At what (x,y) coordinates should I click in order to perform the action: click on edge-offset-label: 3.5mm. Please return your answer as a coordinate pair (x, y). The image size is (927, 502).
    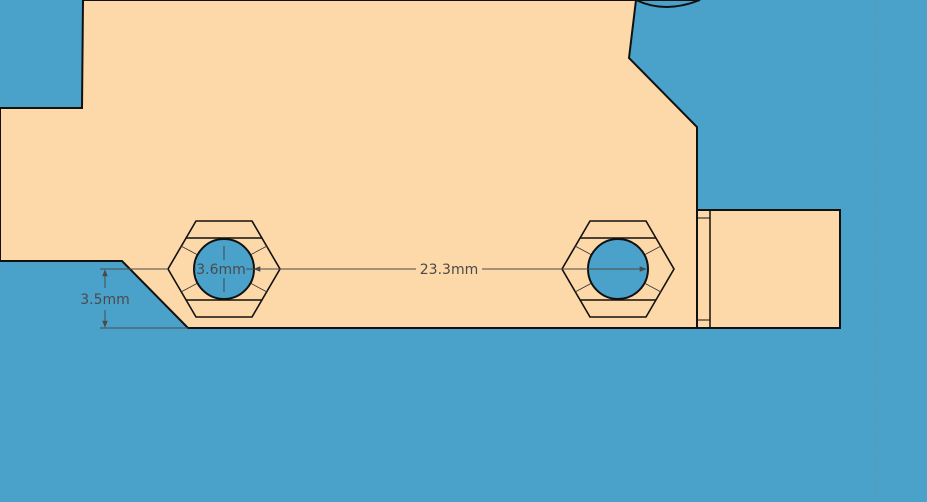
    Looking at the image, I should click on (105, 300).